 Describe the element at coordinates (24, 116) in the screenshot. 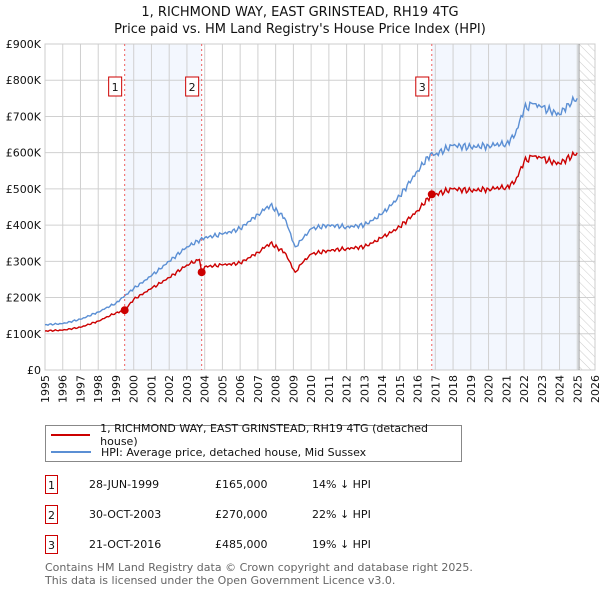

I see `y-tick-label: £700K` at that location.